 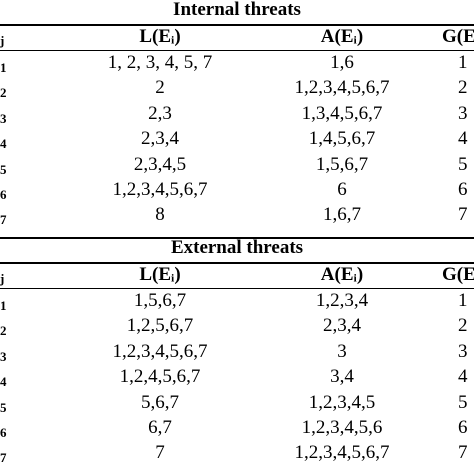 What do you see at coordinates (237, 10) in the screenshot?
I see `section-title: Internal threats` at bounding box center [237, 10].